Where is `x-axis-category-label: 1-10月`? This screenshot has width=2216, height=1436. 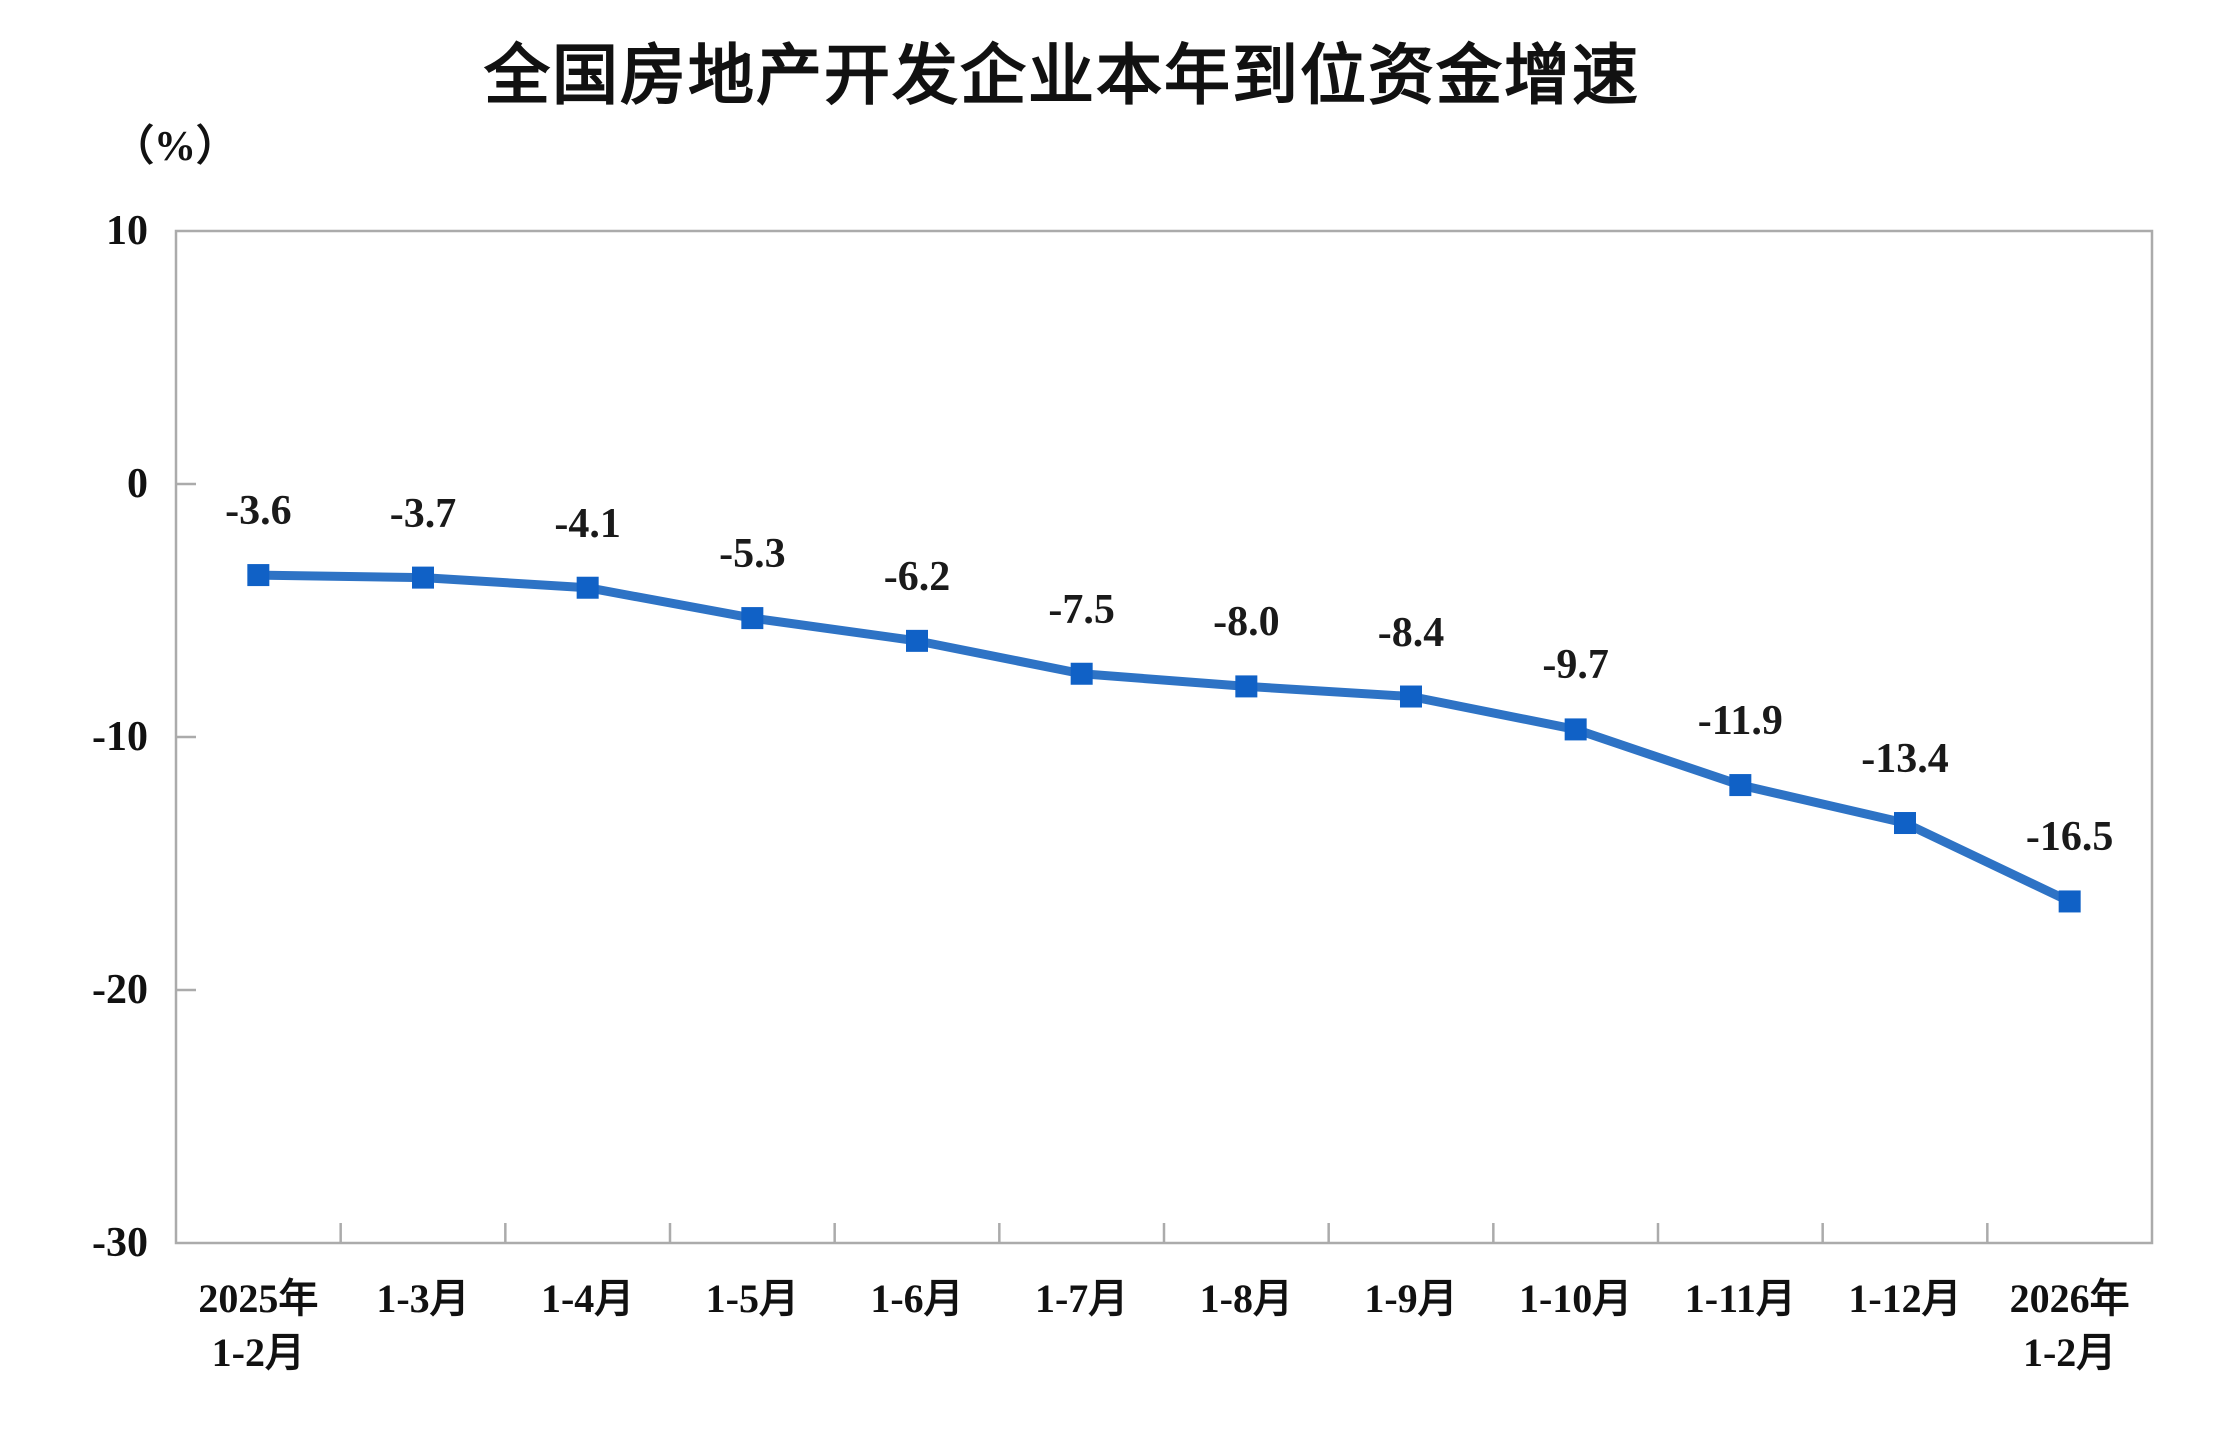 x-axis-category-label: 1-10月 is located at coordinates (1576, 1299).